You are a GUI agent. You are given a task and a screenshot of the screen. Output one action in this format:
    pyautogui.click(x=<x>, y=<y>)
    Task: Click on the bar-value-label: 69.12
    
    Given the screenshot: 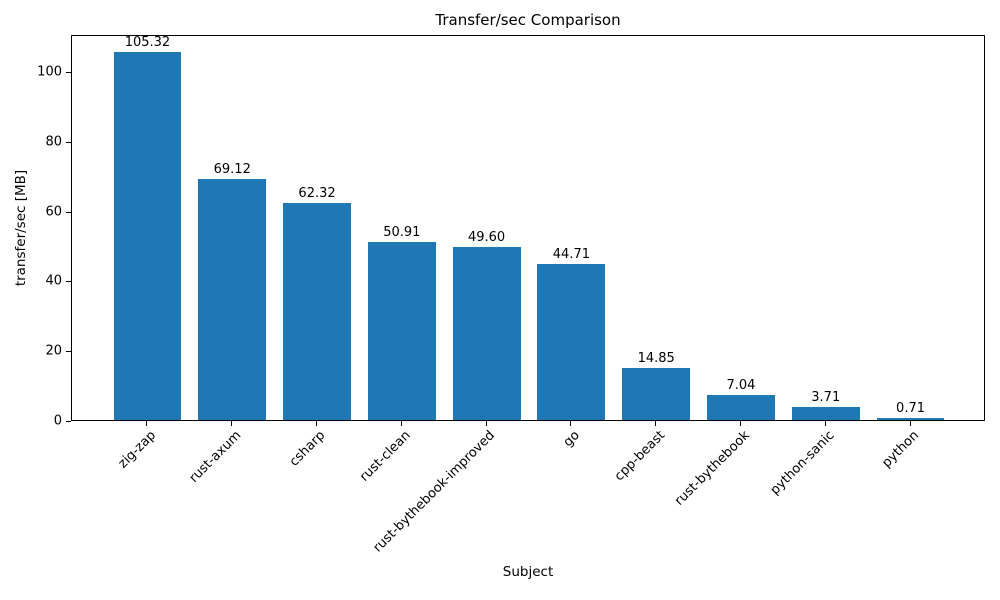 What is the action you would take?
    pyautogui.click(x=232, y=169)
    